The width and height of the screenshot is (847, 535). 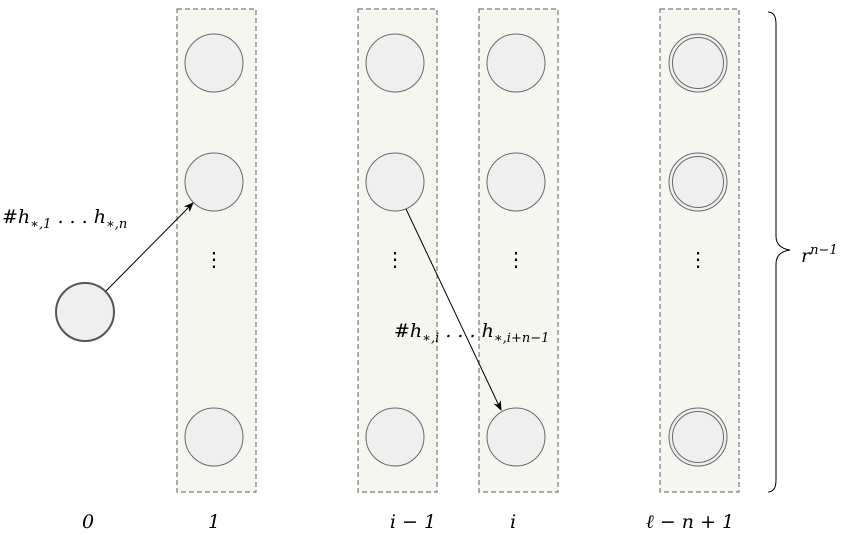 What do you see at coordinates (453, 309) in the screenshot?
I see `transition-arrow-middle` at bounding box center [453, 309].